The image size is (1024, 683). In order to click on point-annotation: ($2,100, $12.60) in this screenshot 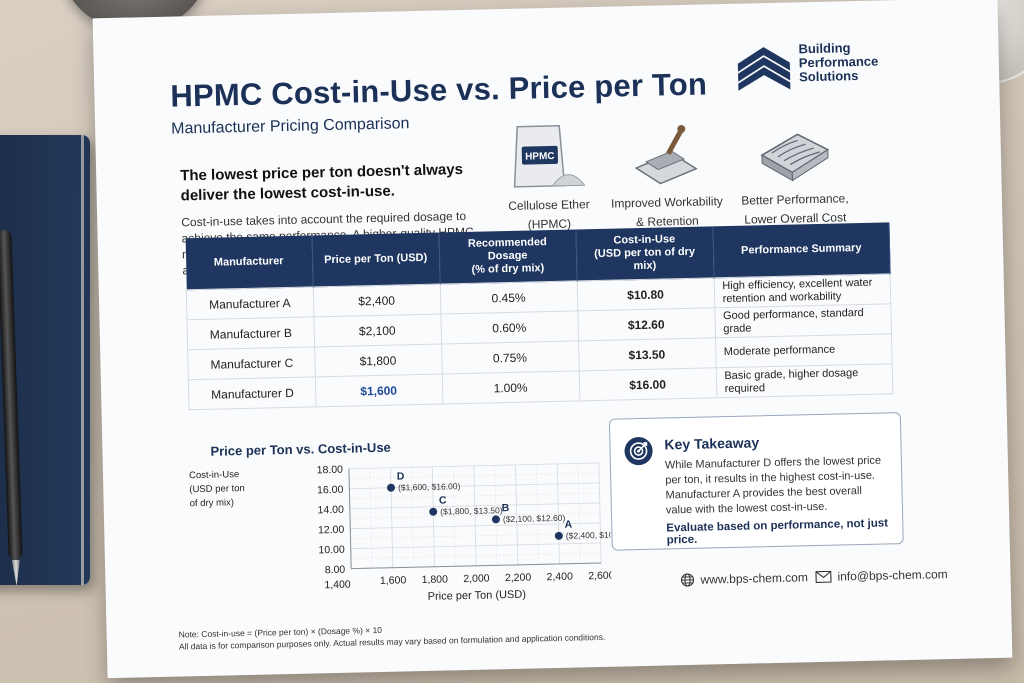, I will do `click(534, 518)`.